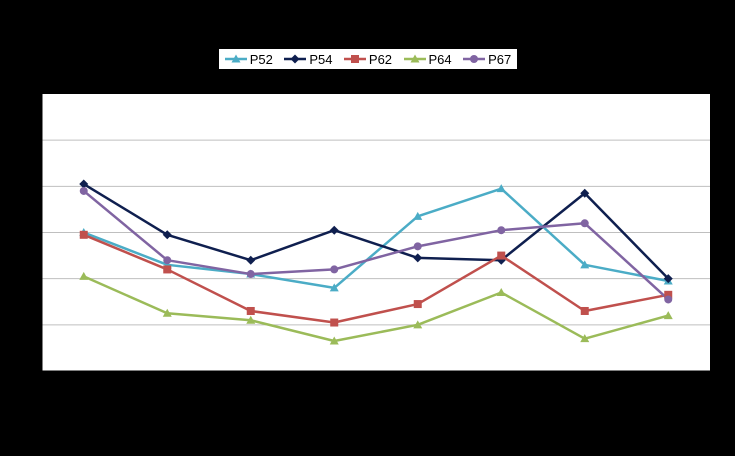 The height and width of the screenshot is (456, 735). I want to click on legend-item-p62: P62, so click(368, 59).